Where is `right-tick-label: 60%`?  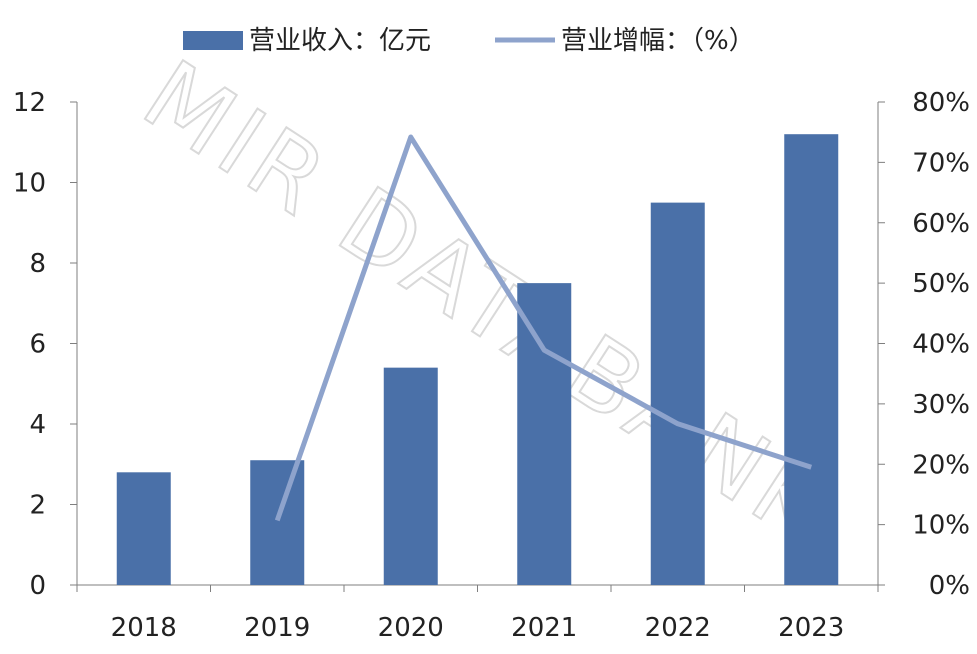
right-tick-label: 60% is located at coordinates (941, 224).